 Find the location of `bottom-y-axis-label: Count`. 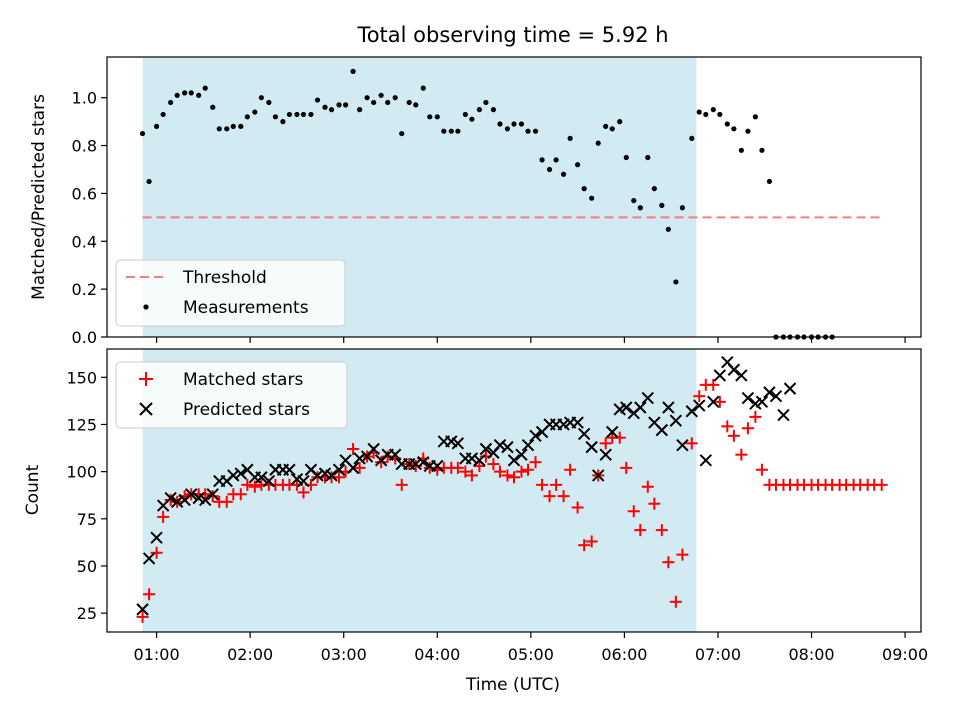

bottom-y-axis-label: Count is located at coordinates (33, 489).